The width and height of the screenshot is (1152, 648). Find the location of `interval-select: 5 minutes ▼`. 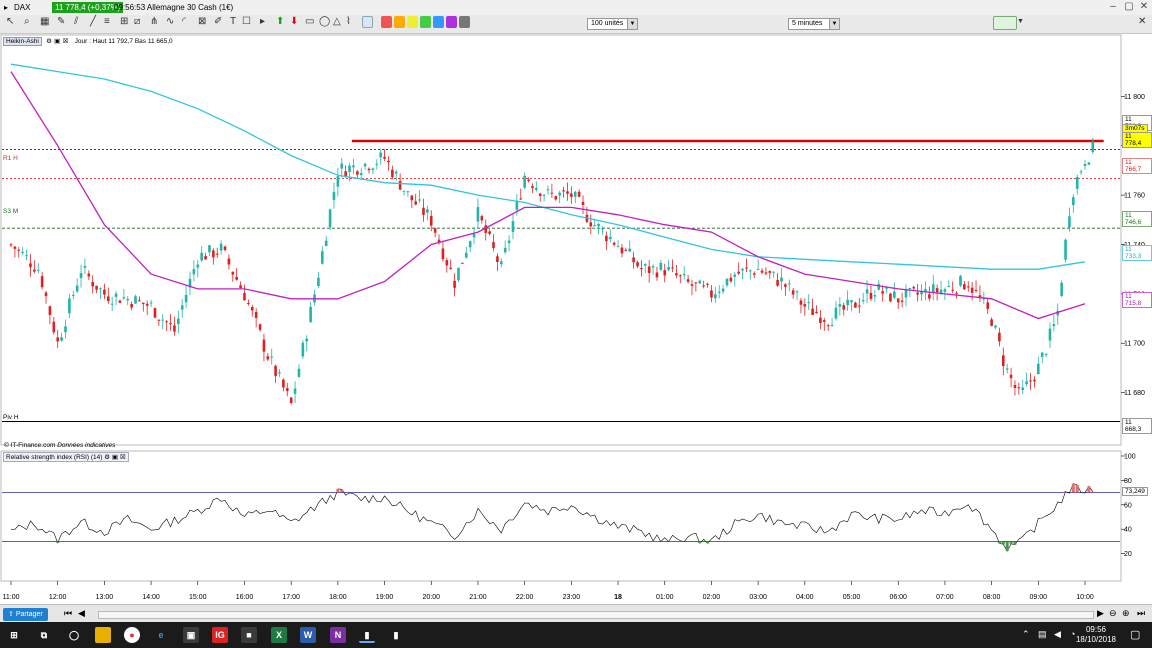

interval-select: 5 minutes ▼ is located at coordinates (814, 24).